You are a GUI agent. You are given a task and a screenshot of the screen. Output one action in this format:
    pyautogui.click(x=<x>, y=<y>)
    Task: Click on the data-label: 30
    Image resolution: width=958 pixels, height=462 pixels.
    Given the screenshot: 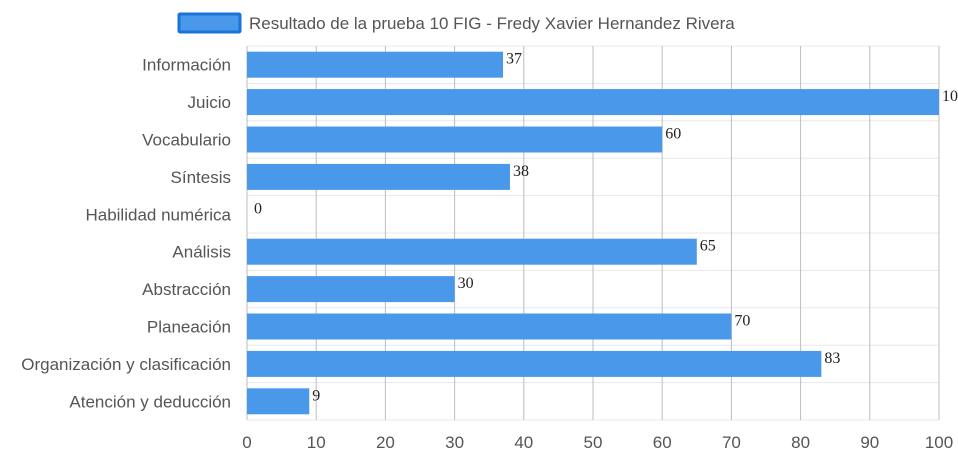 What is the action you would take?
    pyautogui.click(x=466, y=283)
    